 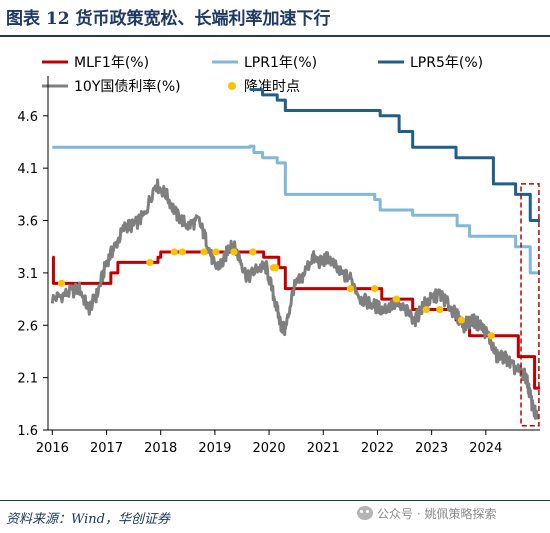 I want to click on x-tick-label: 2020, so click(x=269, y=448).